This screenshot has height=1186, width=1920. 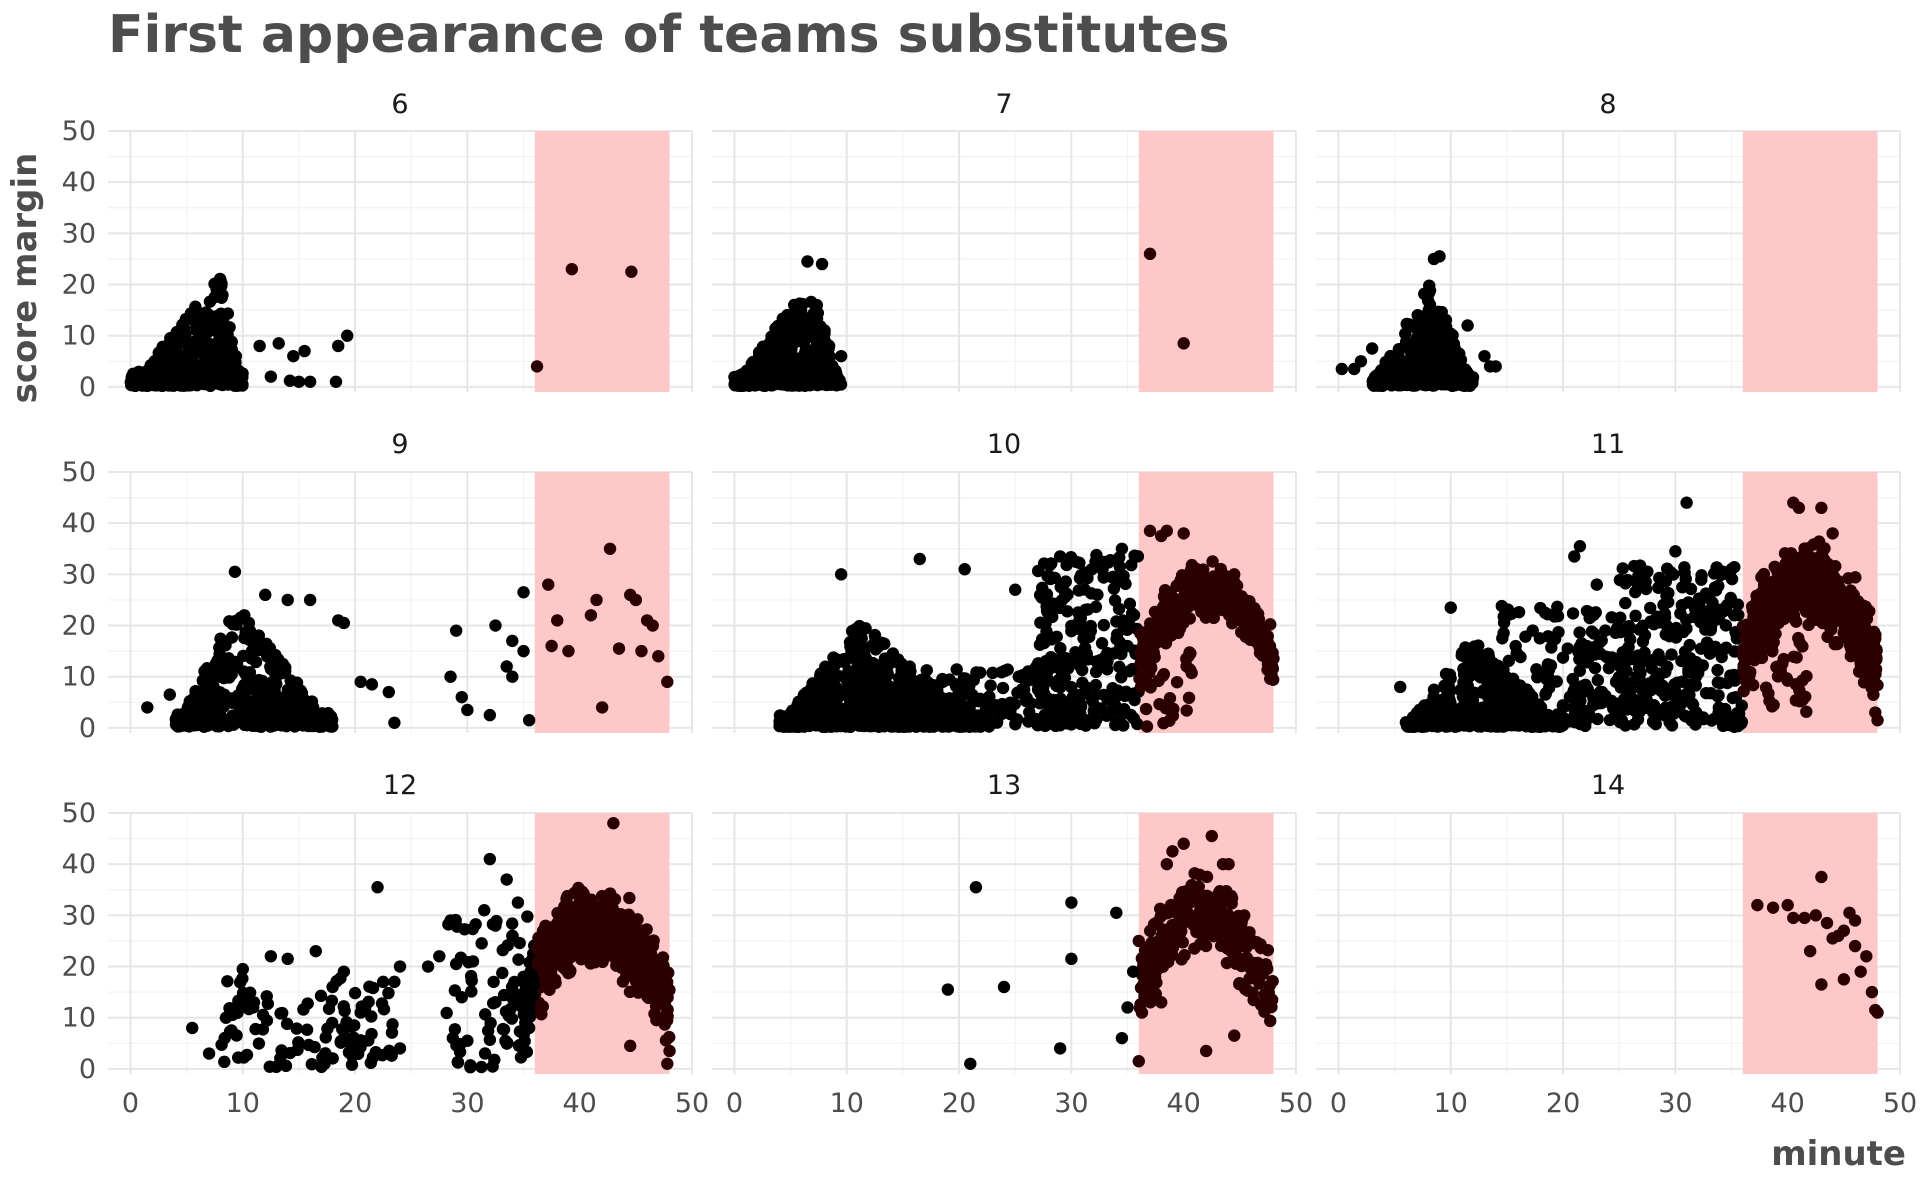 What do you see at coordinates (1004, 241) in the screenshot?
I see `facet-panel-7: 7` at bounding box center [1004, 241].